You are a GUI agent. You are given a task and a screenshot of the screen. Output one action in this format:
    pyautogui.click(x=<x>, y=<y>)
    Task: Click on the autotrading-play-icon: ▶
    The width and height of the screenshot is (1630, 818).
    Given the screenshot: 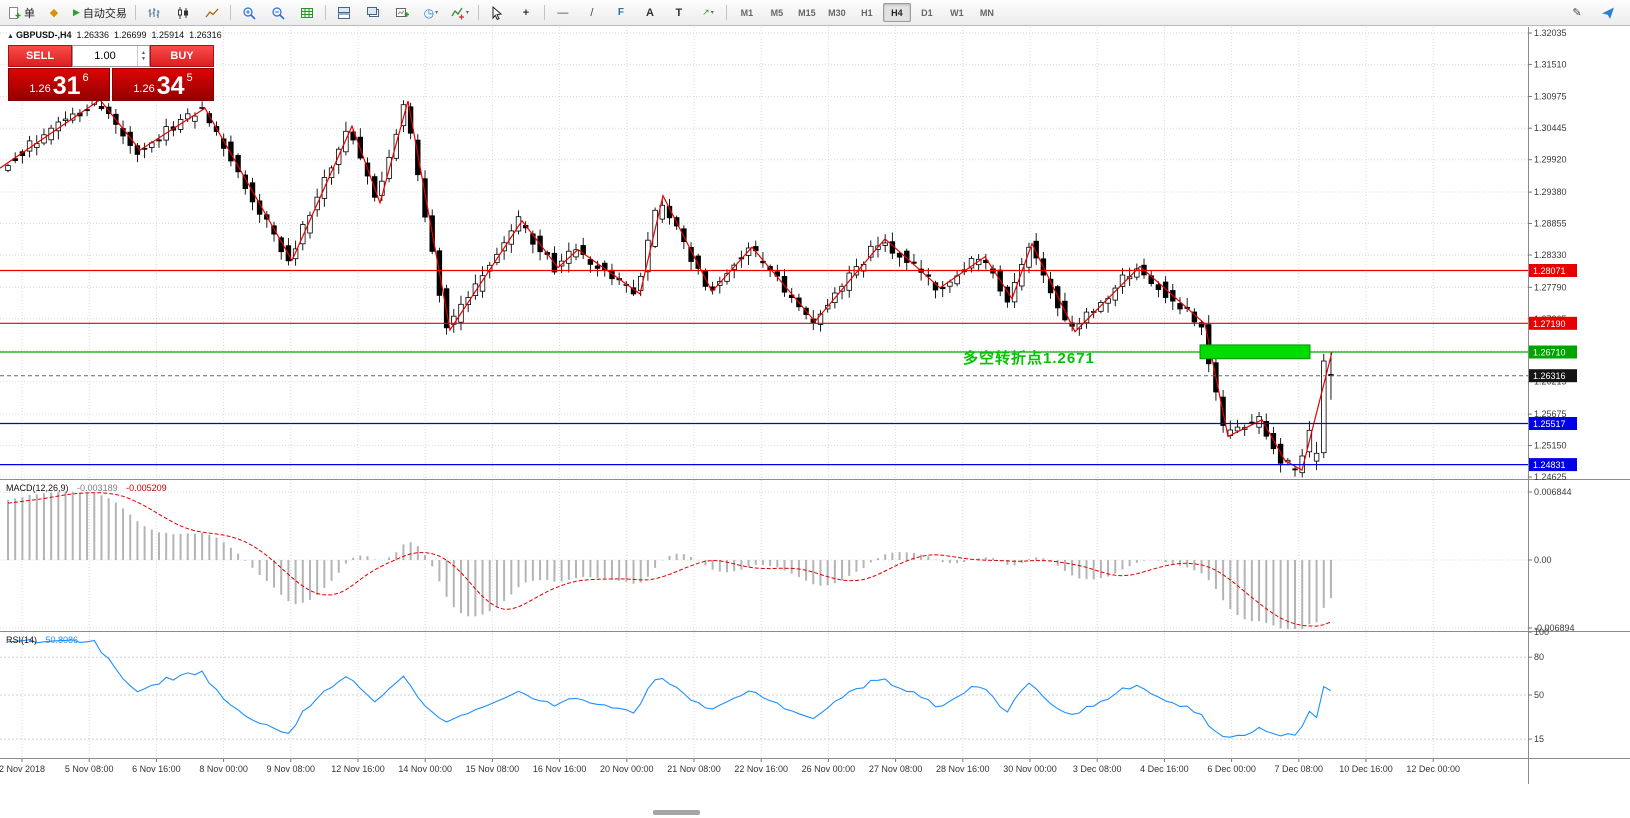 What is the action you would take?
    pyautogui.click(x=76, y=12)
    